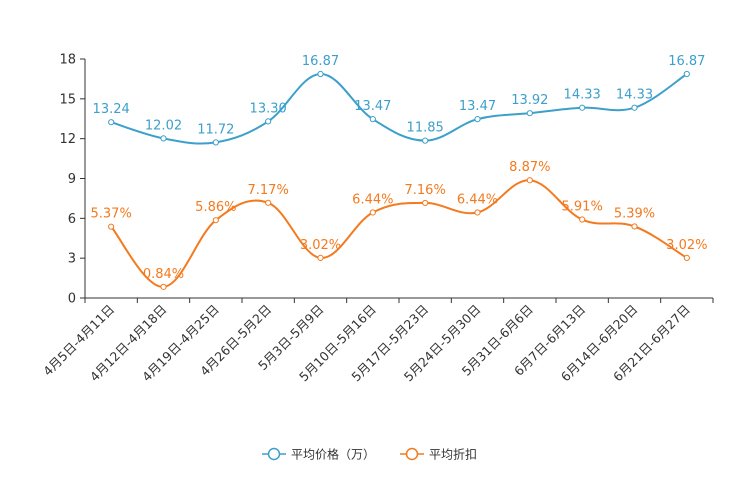  I want to click on data-label-1-1: 13.24, so click(111, 109).